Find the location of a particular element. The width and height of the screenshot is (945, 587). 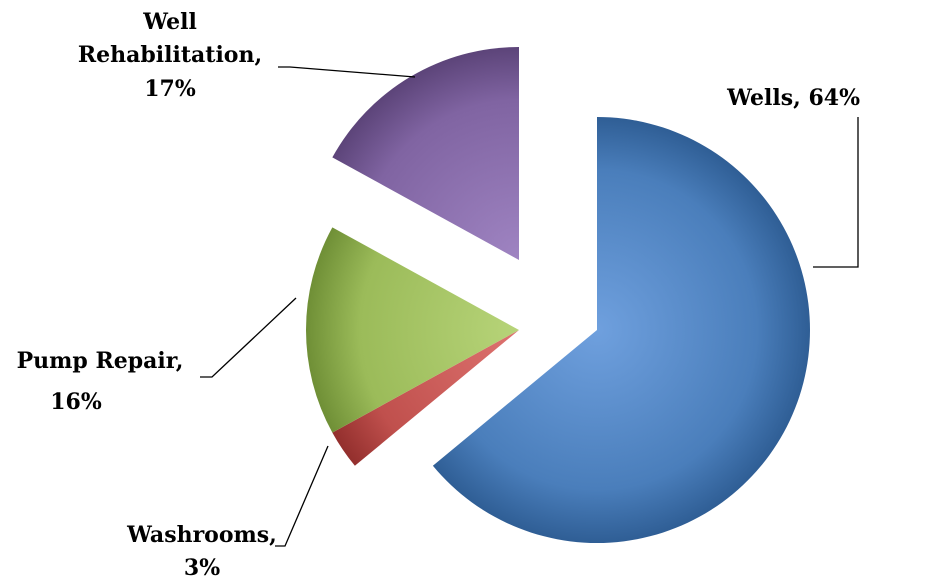

data-label-pump-repair: Pump Repair, 16% is located at coordinates (100, 381).